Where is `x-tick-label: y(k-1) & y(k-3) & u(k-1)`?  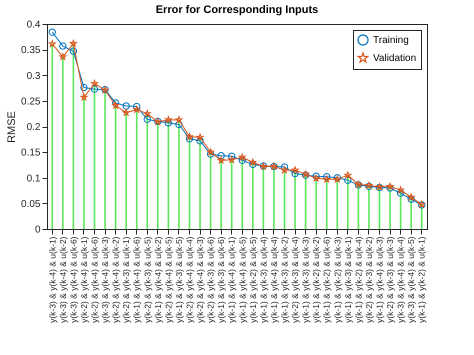 x-tick-label: y(k-1) & y(k-3) & u(k-1) is located at coordinates (347, 279).